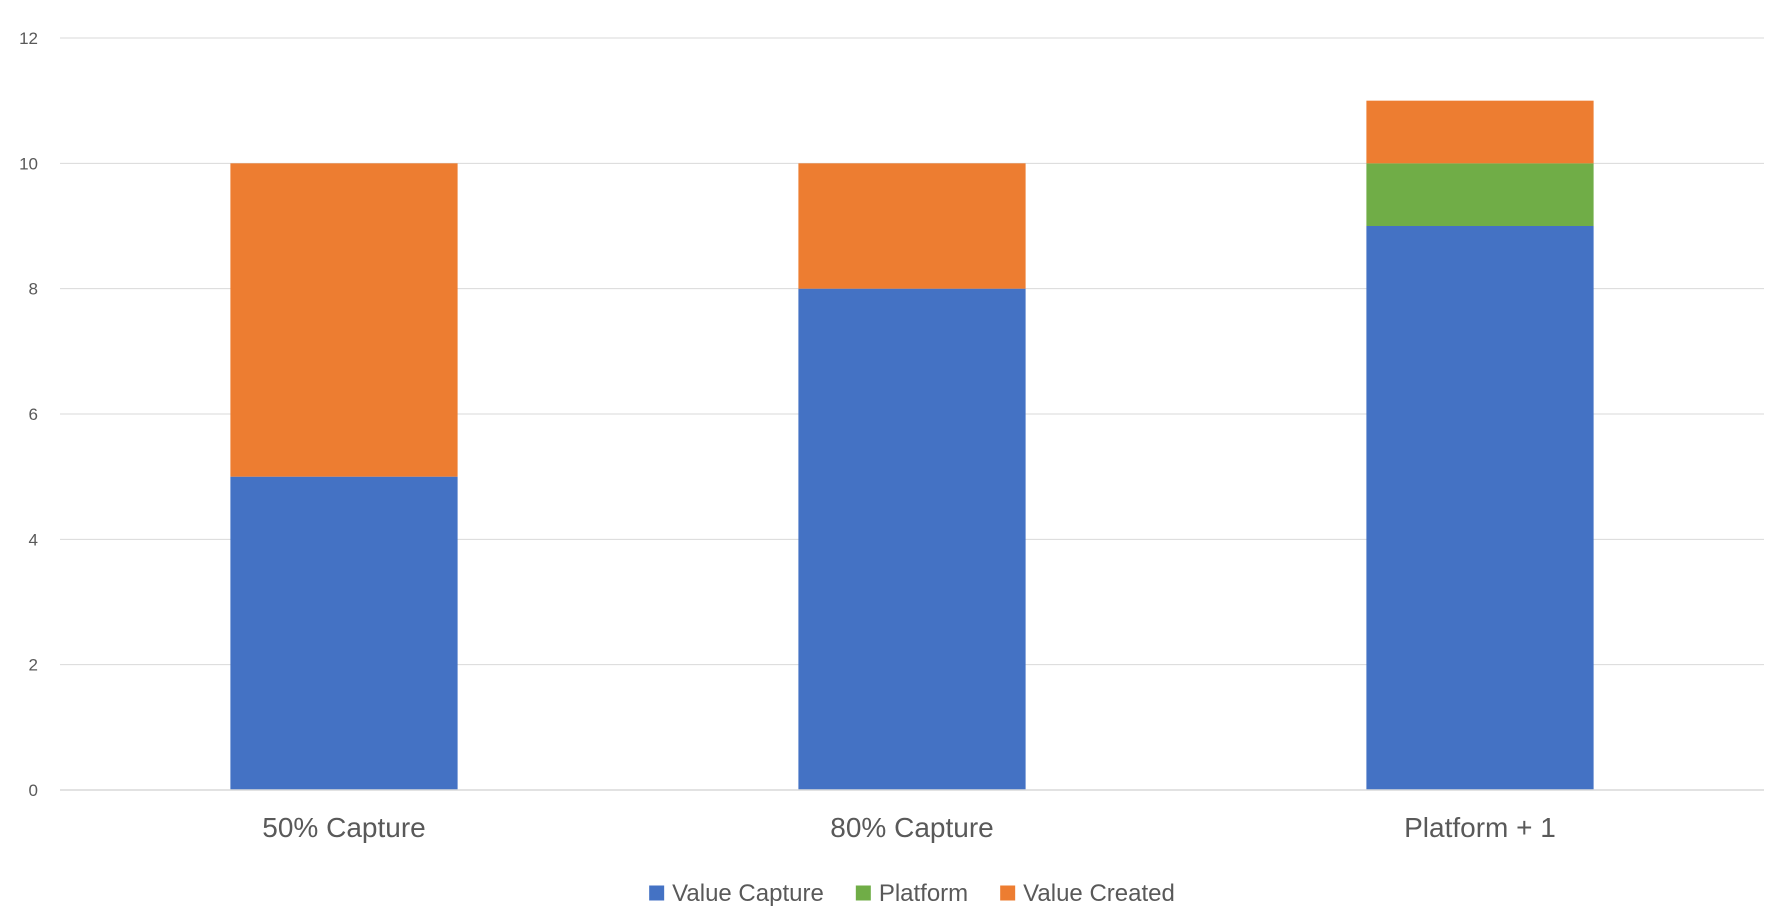  Describe the element at coordinates (33, 539) in the screenshot. I see `y-tick-label: 4` at that location.